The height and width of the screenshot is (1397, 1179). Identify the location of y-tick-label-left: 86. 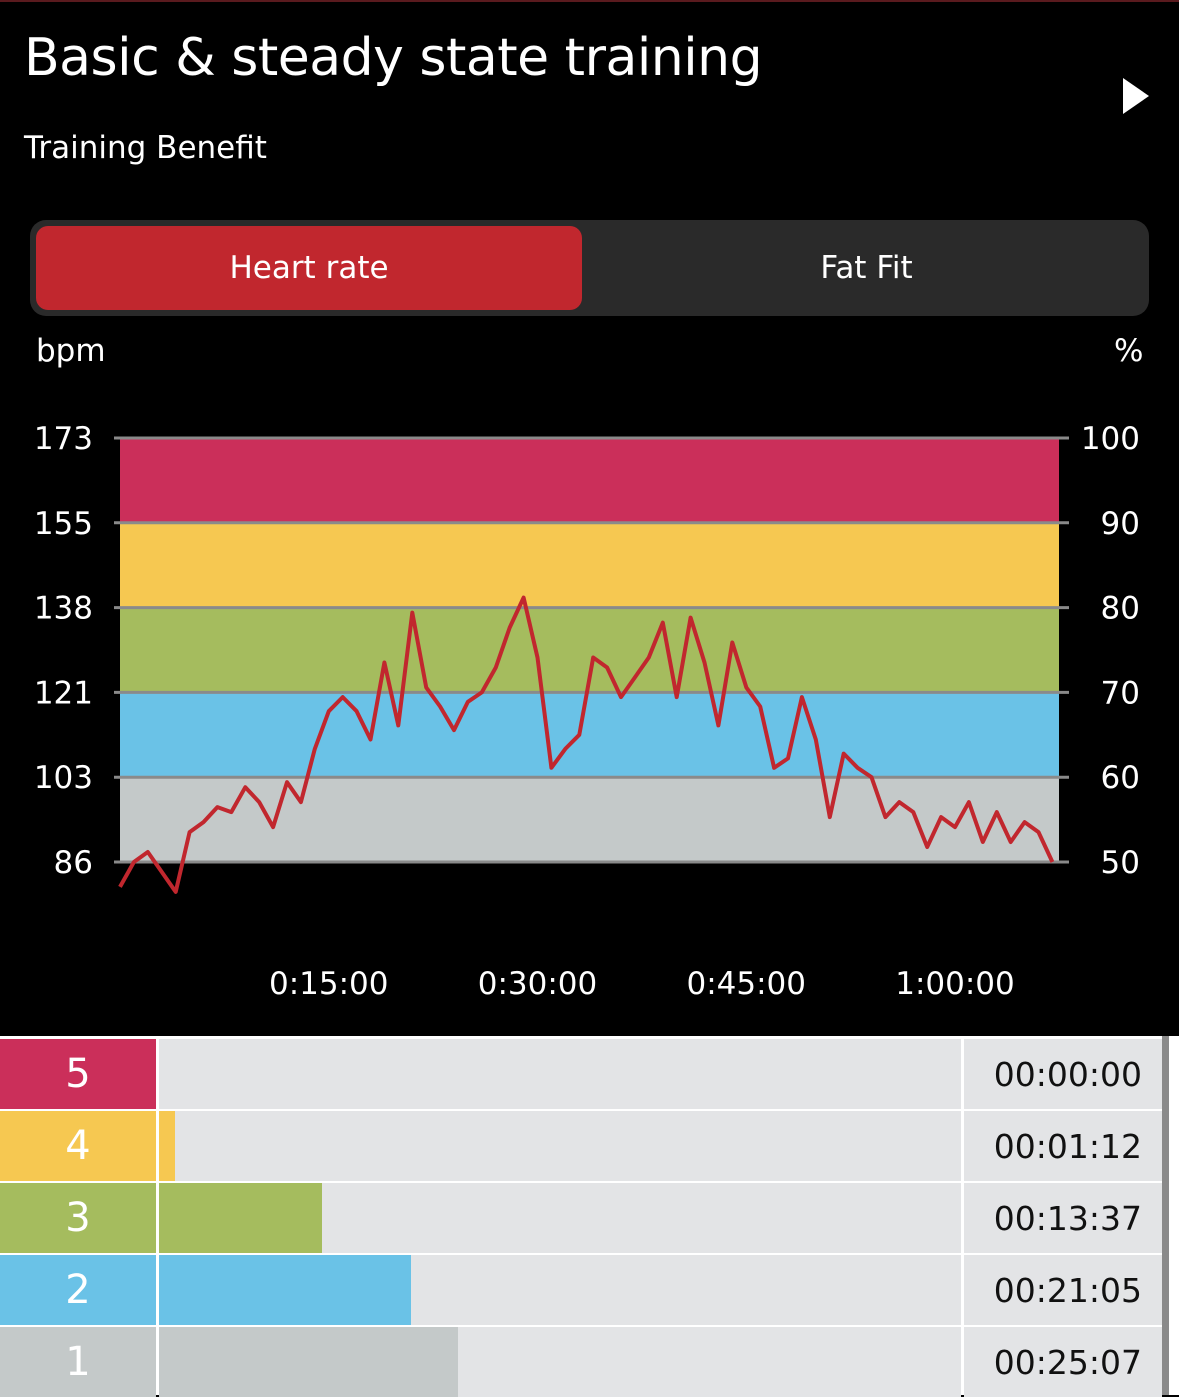
(73, 863).